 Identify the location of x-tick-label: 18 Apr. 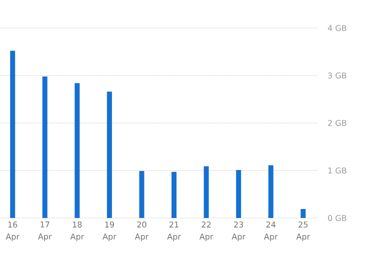
(77, 232).